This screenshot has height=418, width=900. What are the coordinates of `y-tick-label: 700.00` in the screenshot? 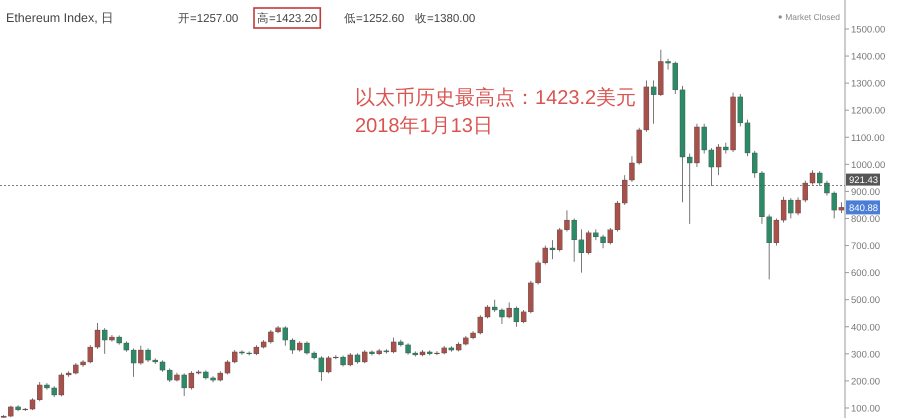 It's located at (865, 246).